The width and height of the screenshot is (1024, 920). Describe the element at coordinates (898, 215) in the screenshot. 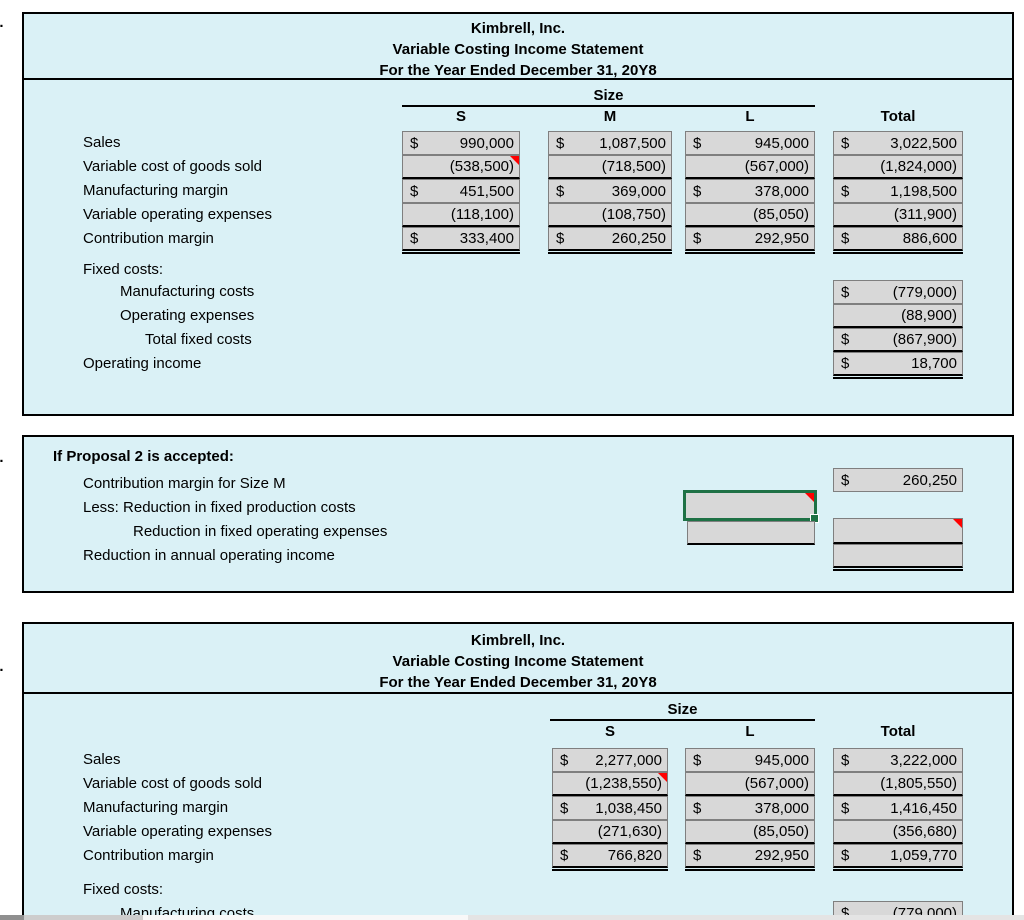

I see `cell-varopex-total: (311,900)` at that location.